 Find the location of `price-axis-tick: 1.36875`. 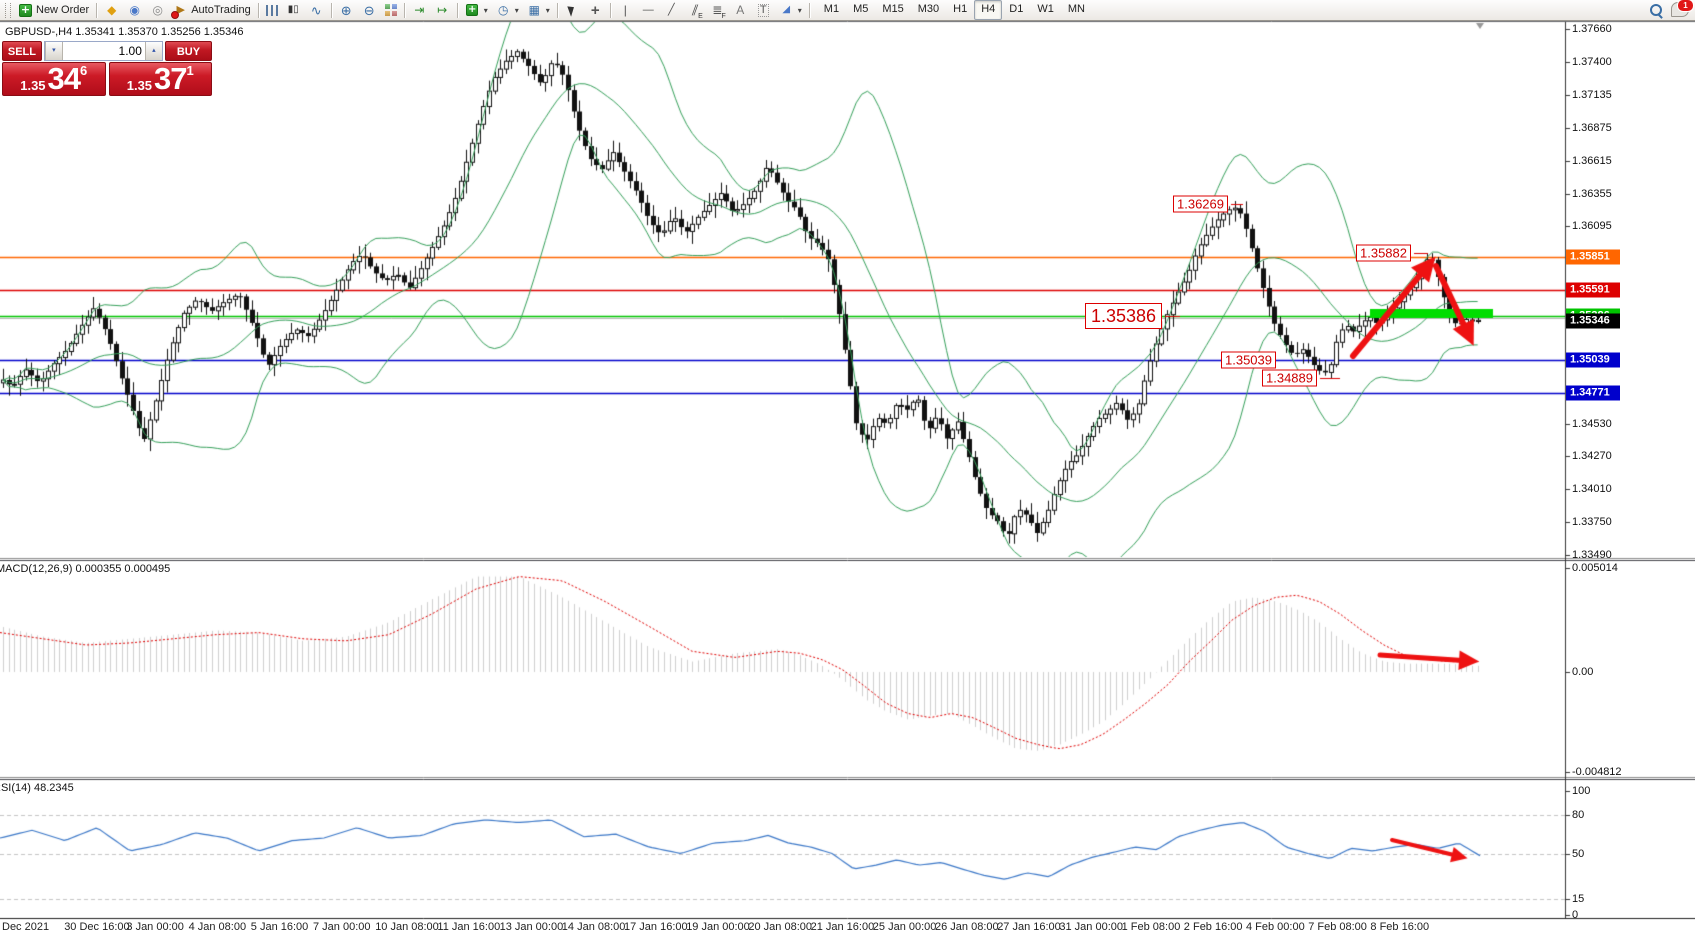

price-axis-tick: 1.36875 is located at coordinates (1592, 127).